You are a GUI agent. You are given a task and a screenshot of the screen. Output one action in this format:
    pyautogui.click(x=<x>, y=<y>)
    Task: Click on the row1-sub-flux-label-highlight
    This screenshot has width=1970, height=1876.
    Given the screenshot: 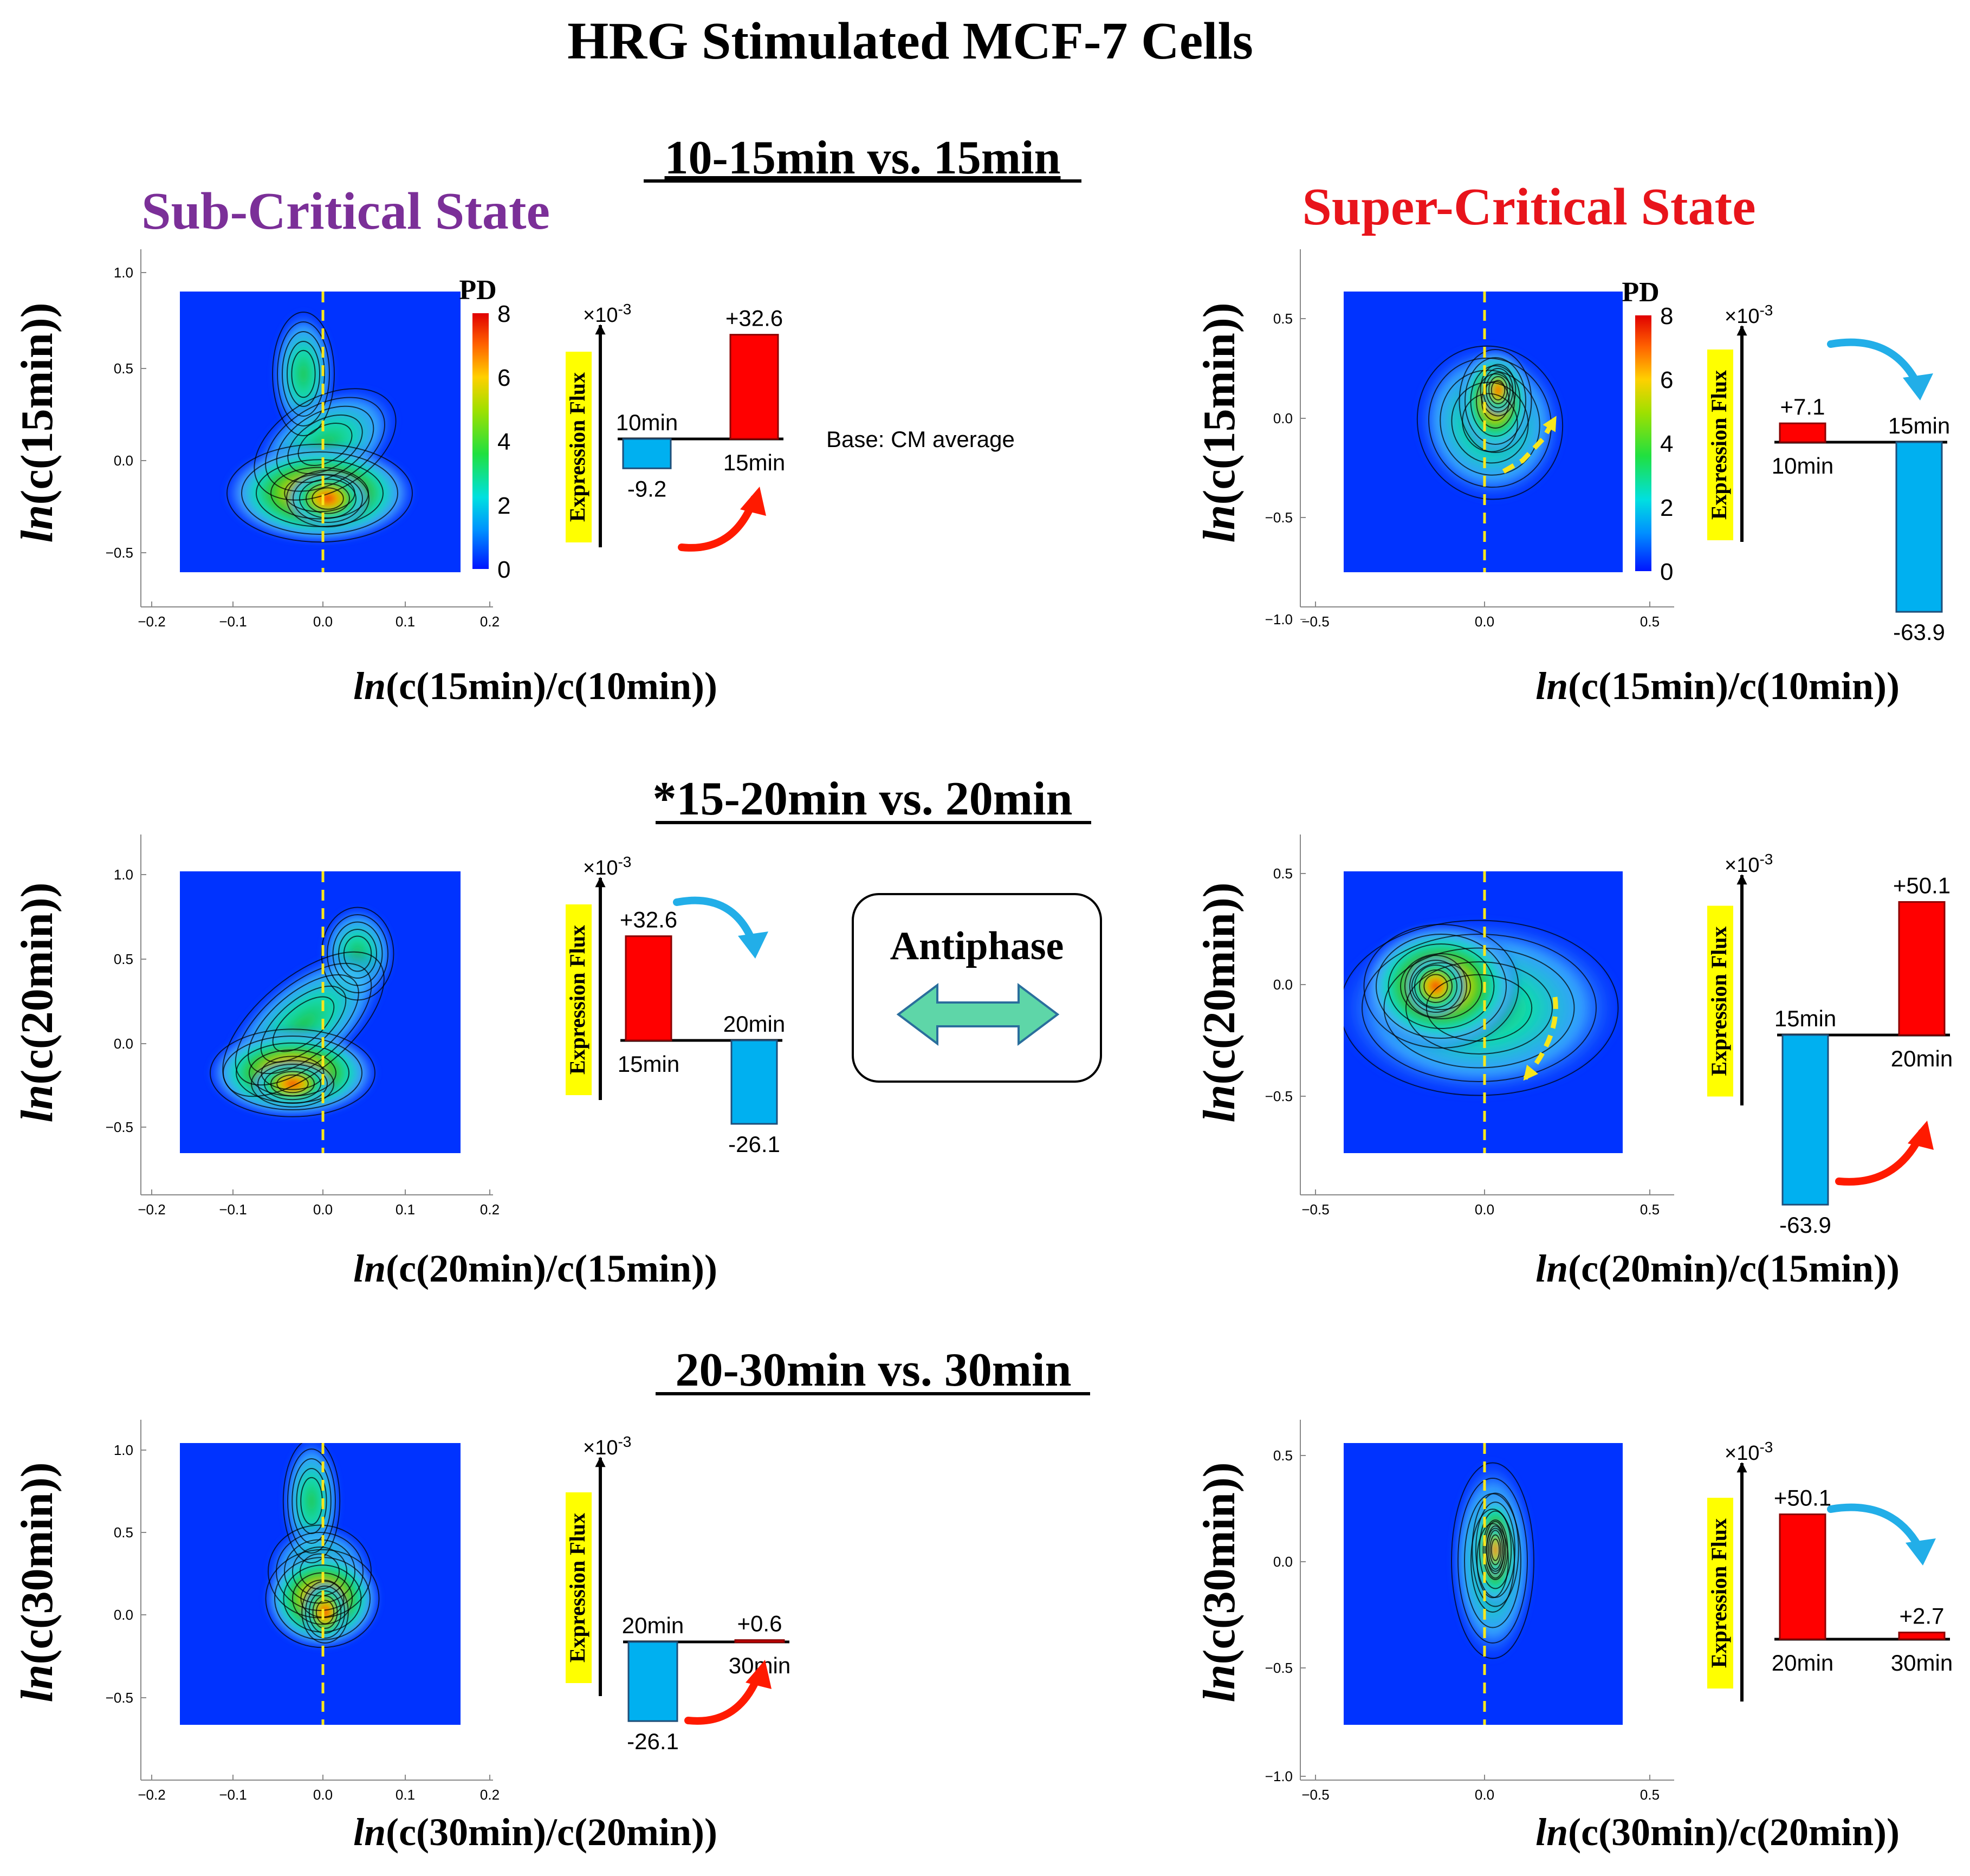 What is the action you would take?
    pyautogui.click(x=579, y=447)
    